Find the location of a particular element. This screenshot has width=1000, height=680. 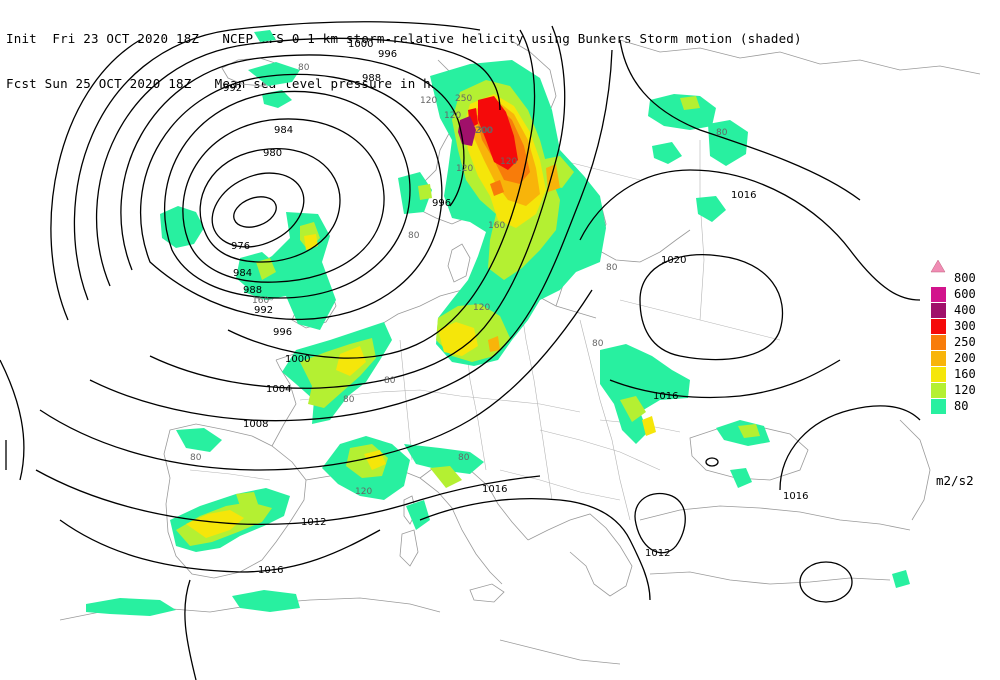

legend-label: 250 is located at coordinates (965, 342).